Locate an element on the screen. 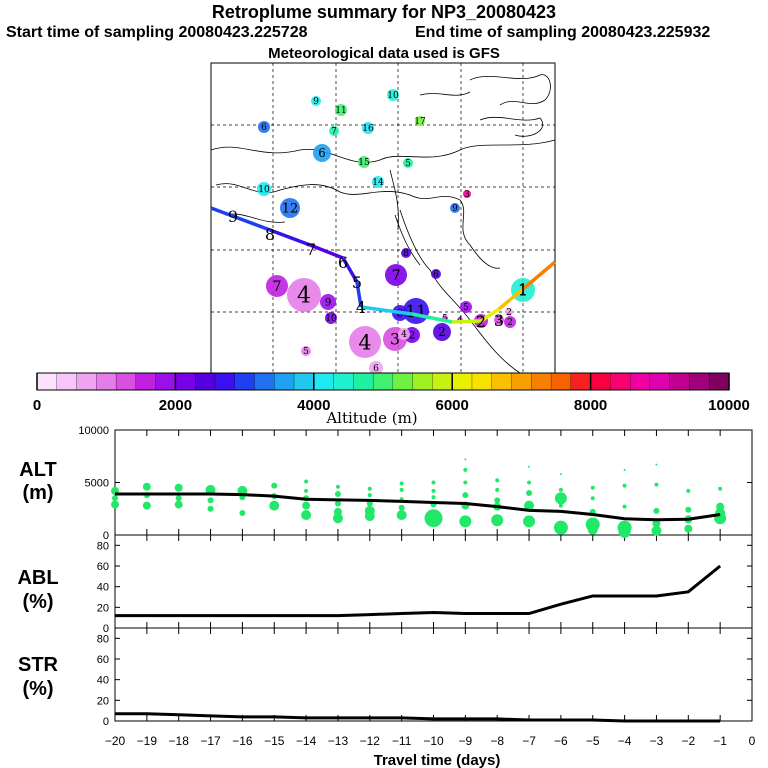 The height and width of the screenshot is (768, 768). x-tick-label: −12 is located at coordinates (370, 741).